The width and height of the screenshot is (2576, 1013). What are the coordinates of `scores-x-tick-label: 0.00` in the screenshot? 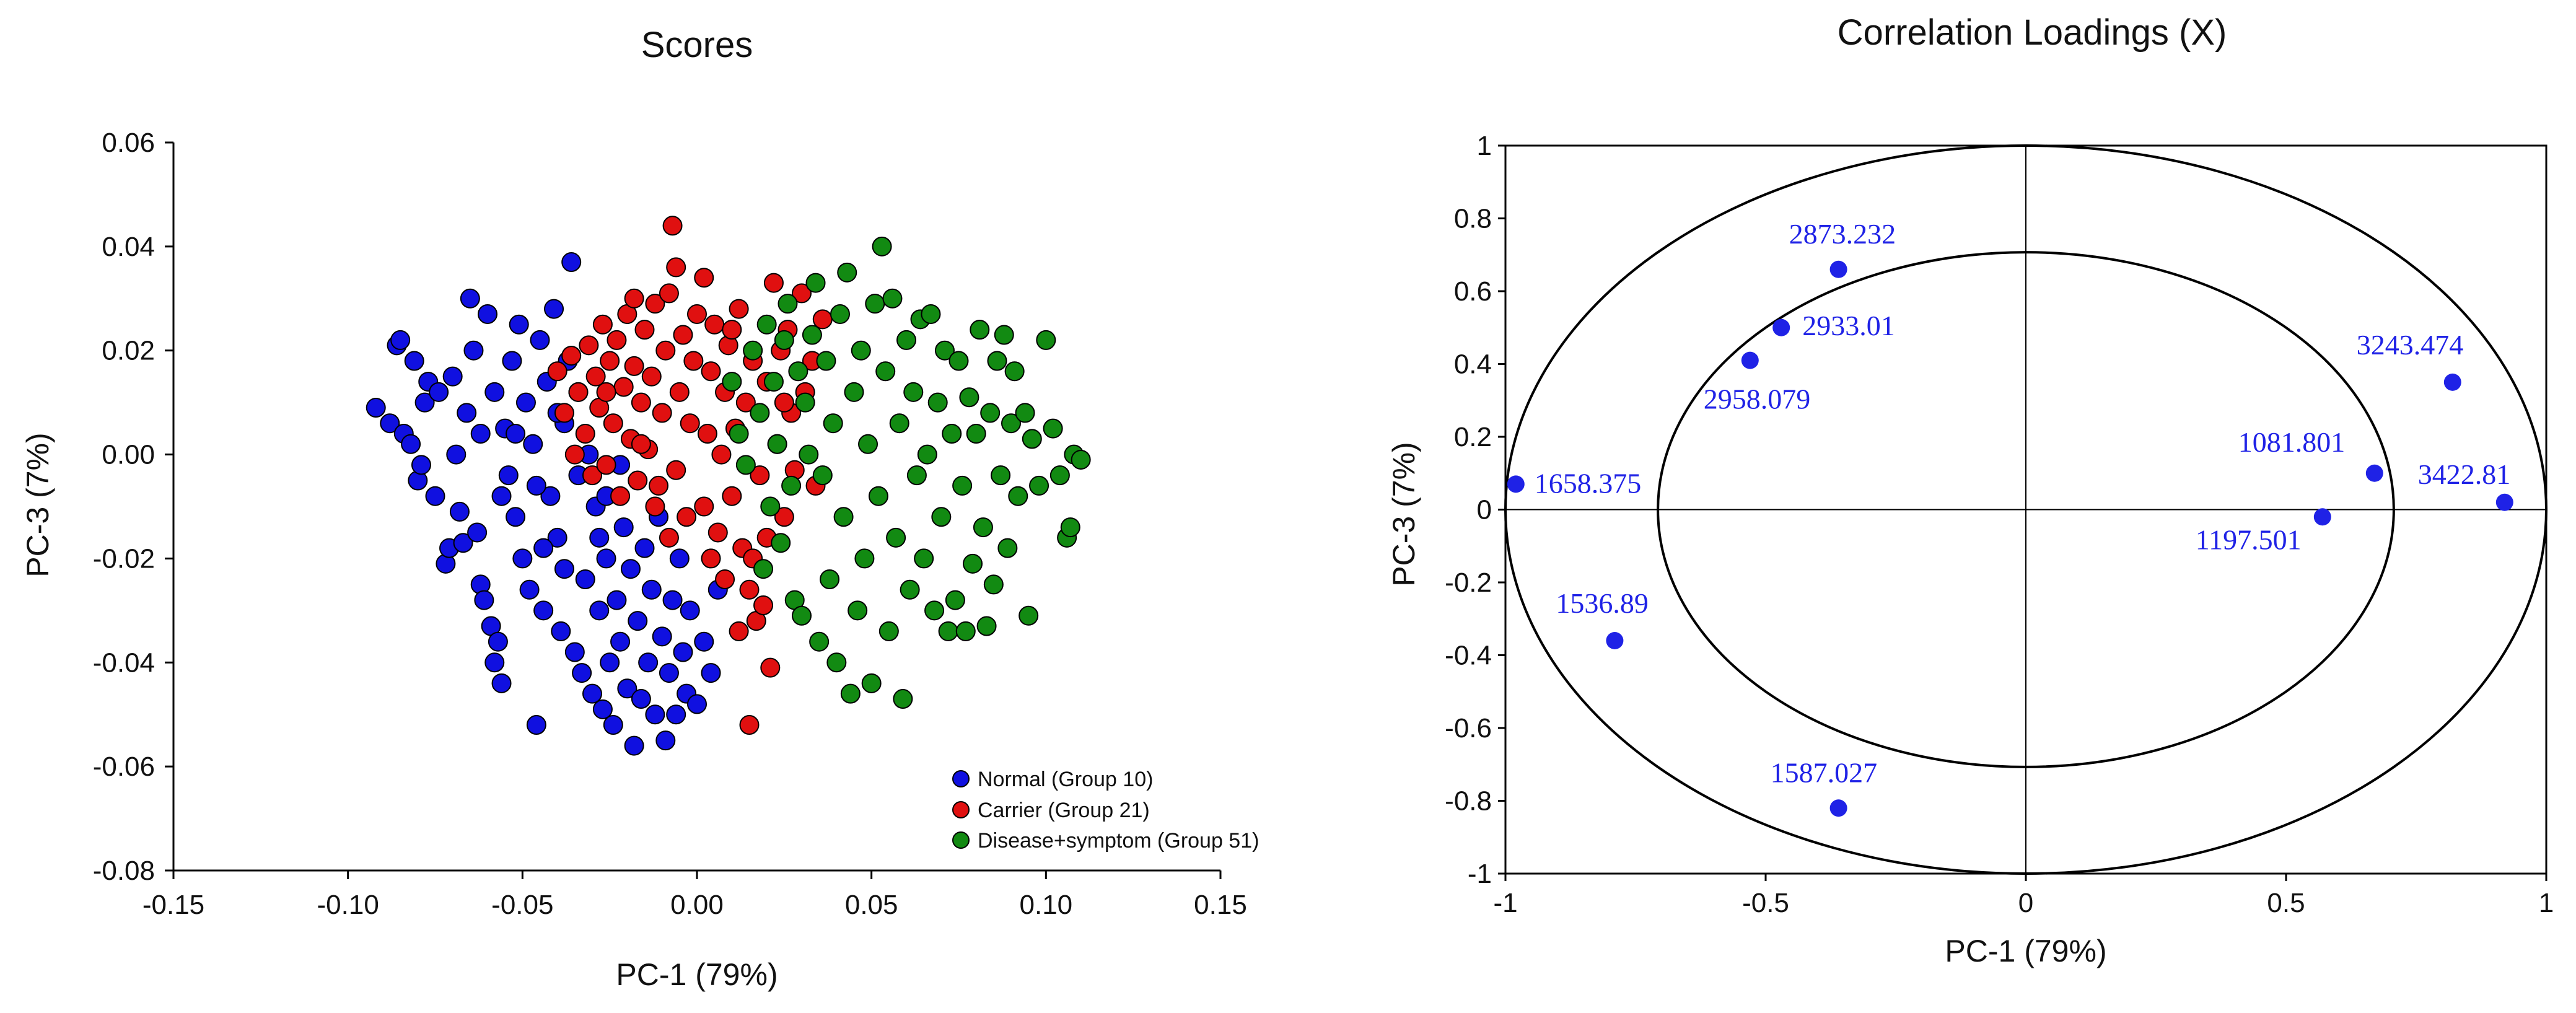 It's located at (697, 905).